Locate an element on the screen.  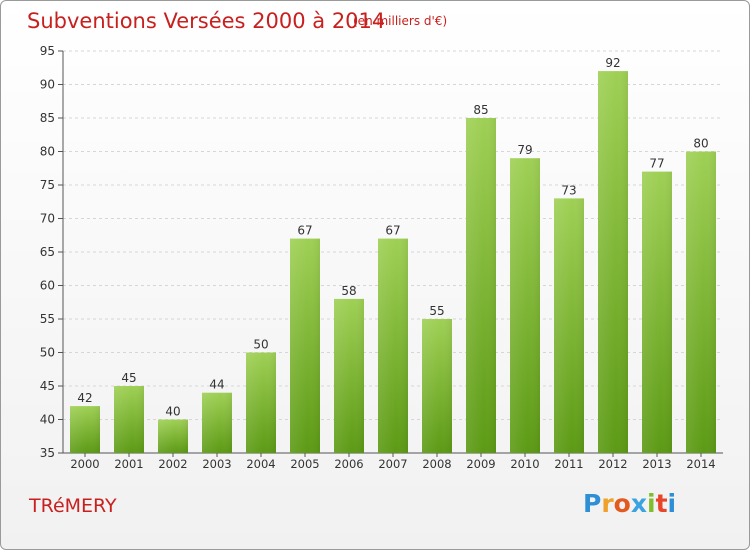
data-label: 79 is located at coordinates (524, 150).